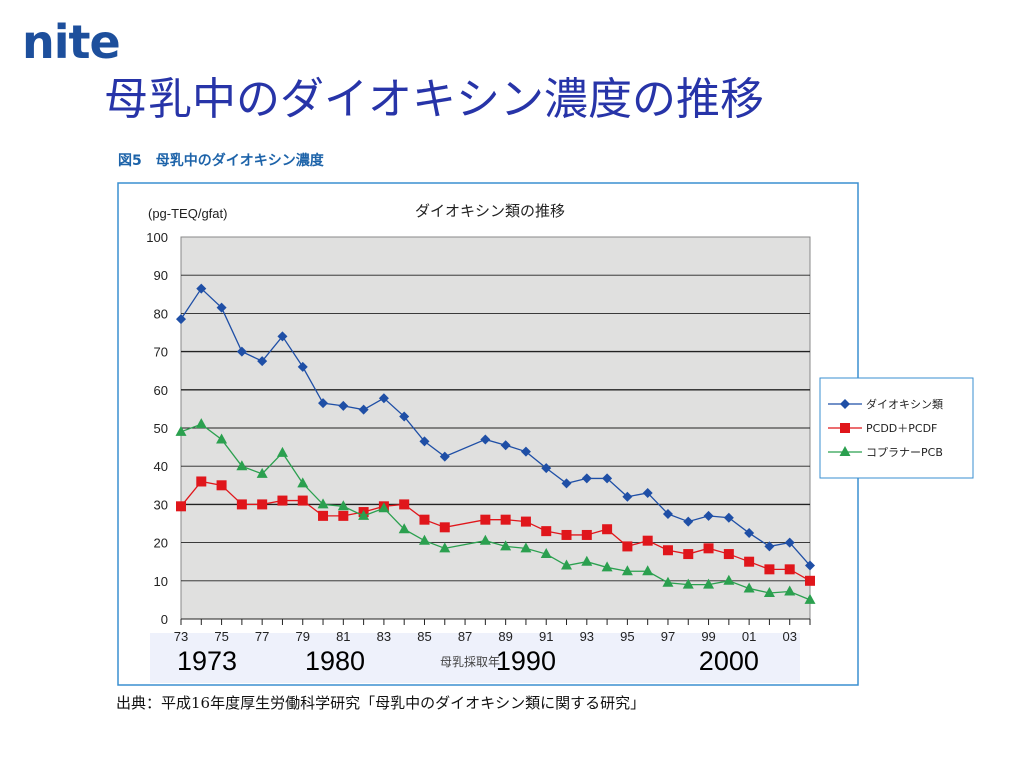 The height and width of the screenshot is (768, 1024). I want to click on y-tick-label: 50, so click(161, 428).